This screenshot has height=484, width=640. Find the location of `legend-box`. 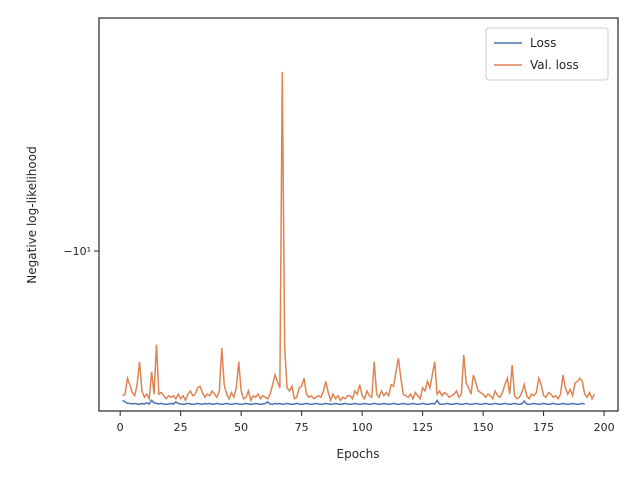

legend-box is located at coordinates (547, 54).